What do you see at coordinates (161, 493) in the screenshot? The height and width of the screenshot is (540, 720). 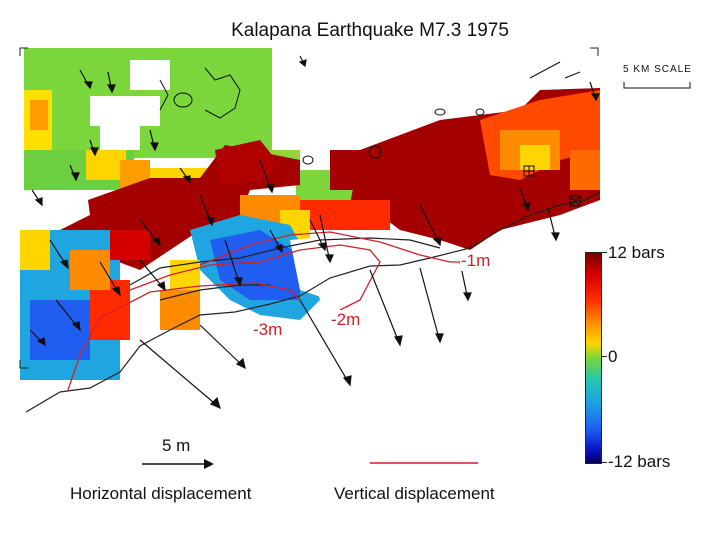 I see `legend-horizontal-label: Horizontal displacement` at bounding box center [161, 493].